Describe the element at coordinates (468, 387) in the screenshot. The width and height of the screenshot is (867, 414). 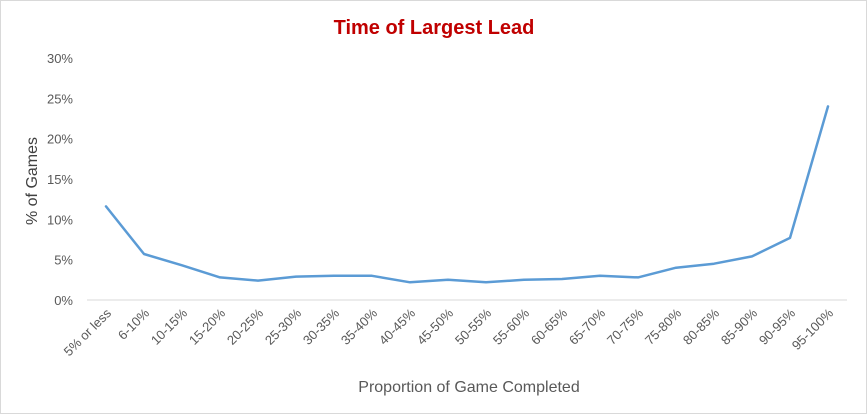
I see `x-axis-label: Proportion of Game Completed` at that location.